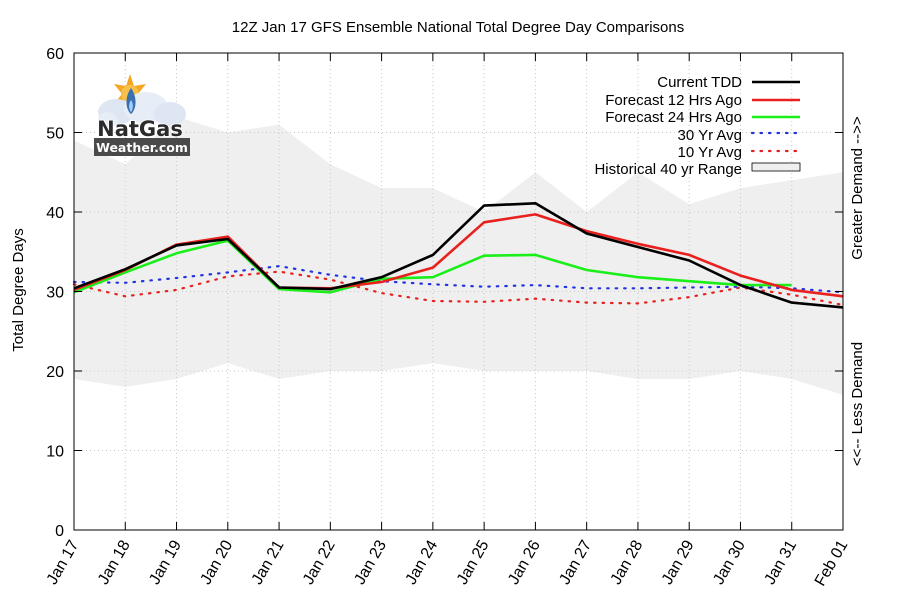 The image size is (900, 600). I want to click on y-axis-label: Total Degree Days, so click(18, 289).